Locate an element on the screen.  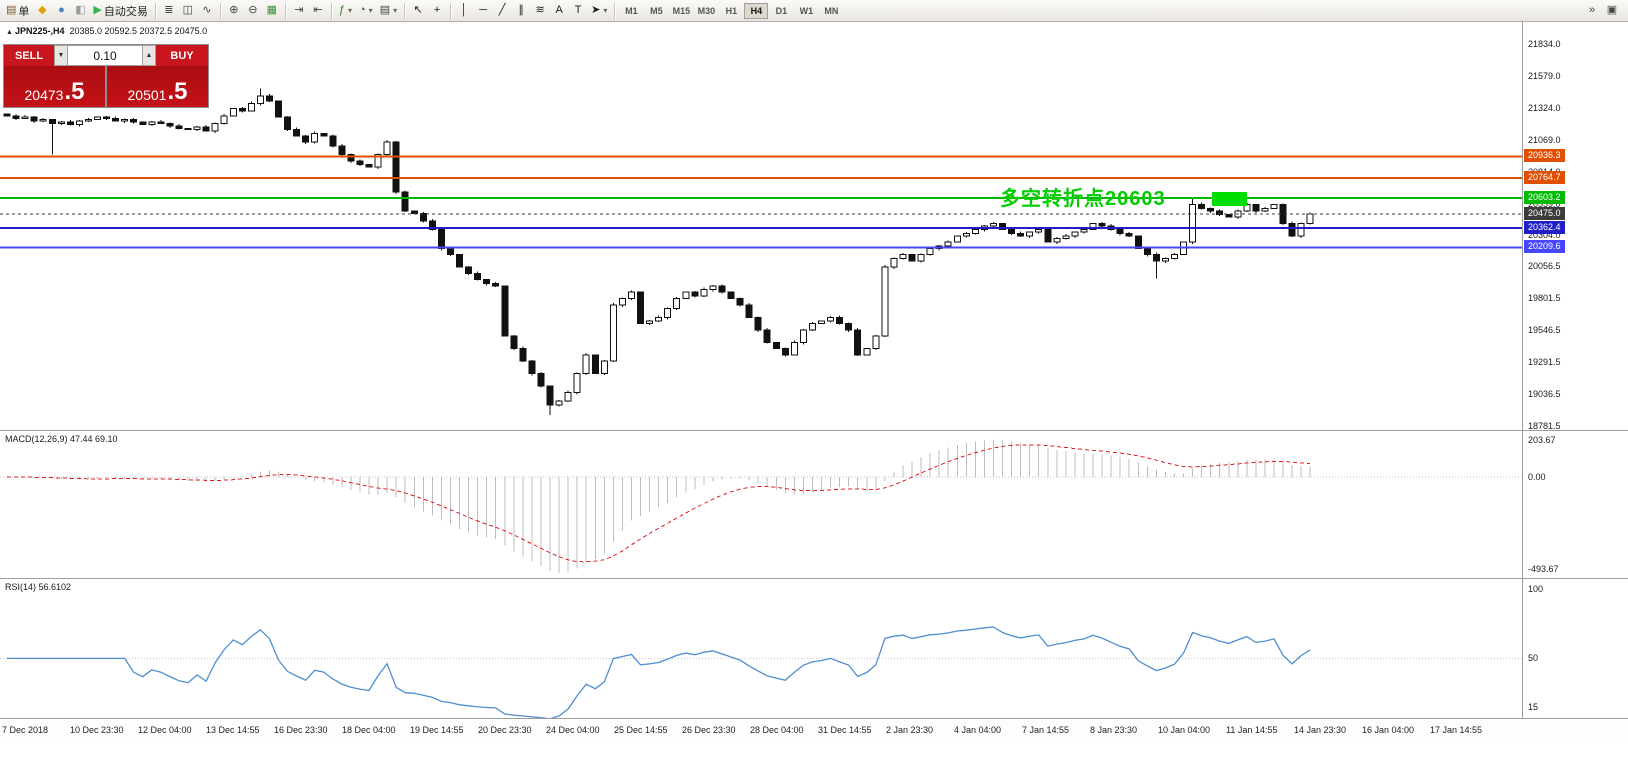
volume-down-button: ▼ is located at coordinates (61, 55).